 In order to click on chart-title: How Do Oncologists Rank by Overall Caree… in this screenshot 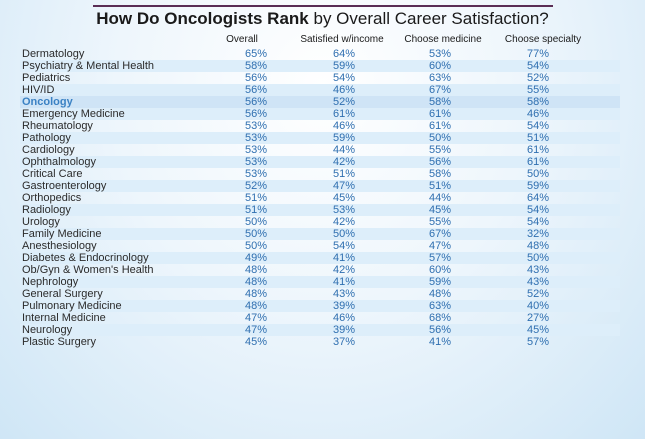, I will do `click(322, 19)`.